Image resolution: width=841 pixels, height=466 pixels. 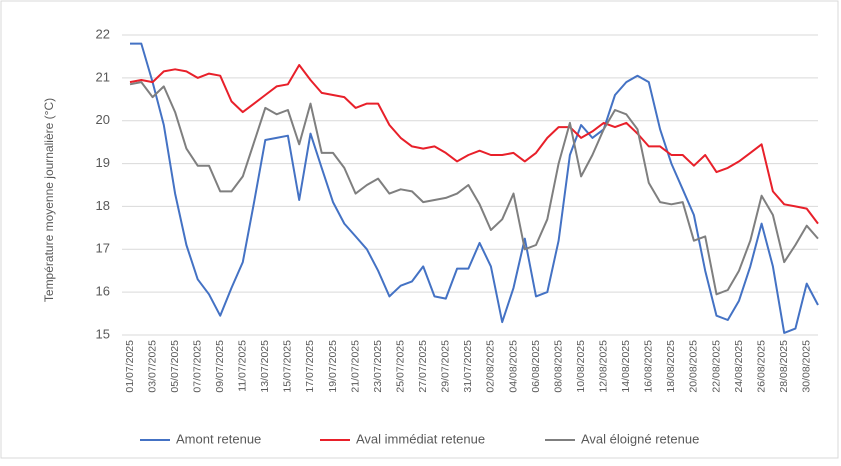 What do you see at coordinates (288, 366) in the screenshot?
I see `x-tick-label: 15/07/2025` at bounding box center [288, 366].